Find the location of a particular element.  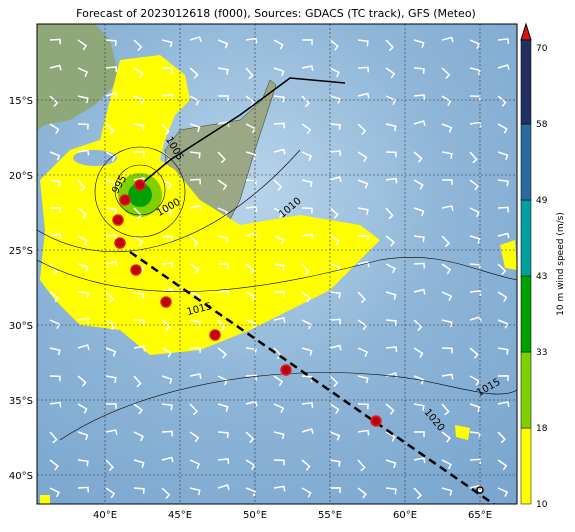

colorbar-tick: 18 is located at coordinates (542, 429).